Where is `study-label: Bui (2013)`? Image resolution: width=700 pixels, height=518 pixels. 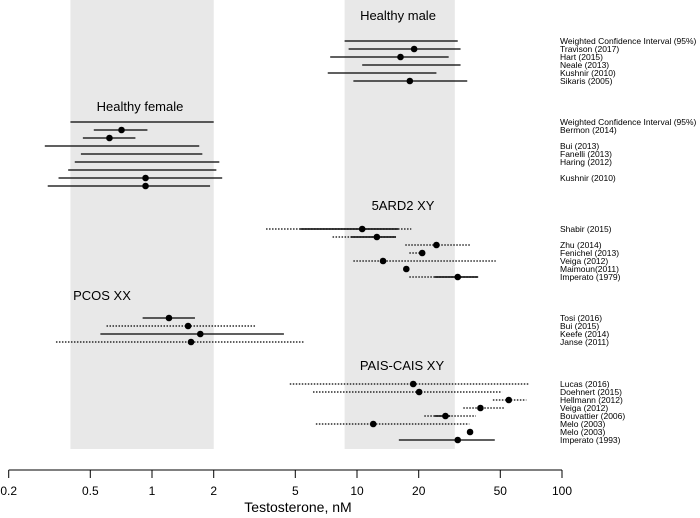 study-label: Bui (2013) is located at coordinates (579, 146).